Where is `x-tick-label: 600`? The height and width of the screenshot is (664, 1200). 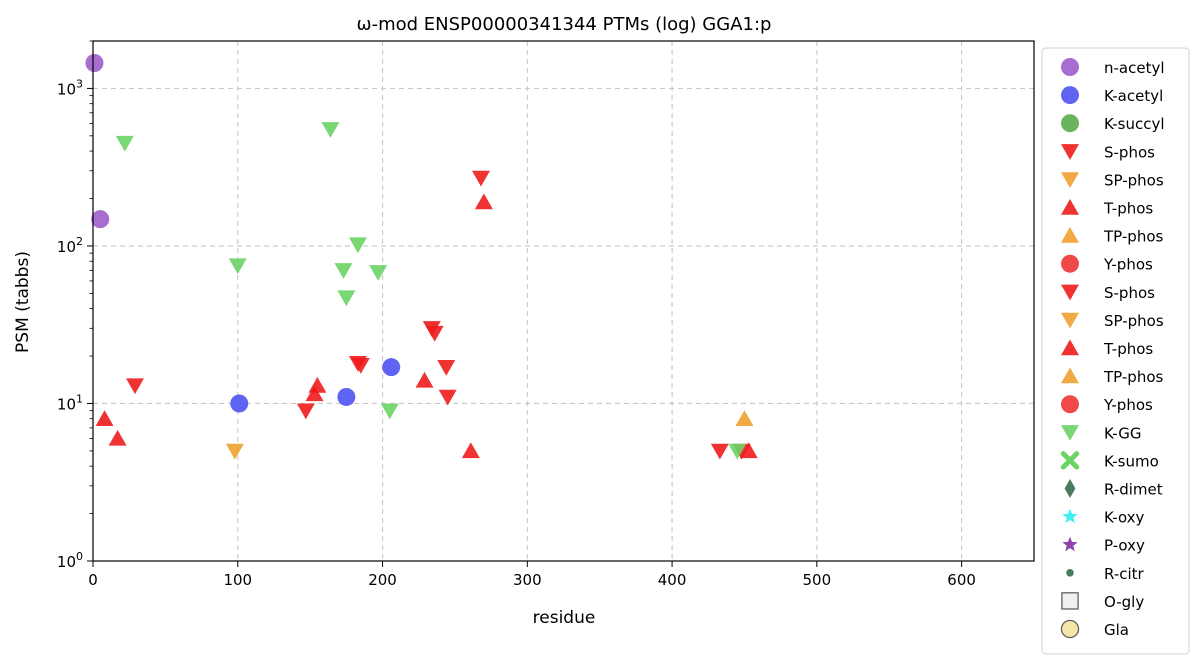
x-tick-label: 600 is located at coordinates (961, 580).